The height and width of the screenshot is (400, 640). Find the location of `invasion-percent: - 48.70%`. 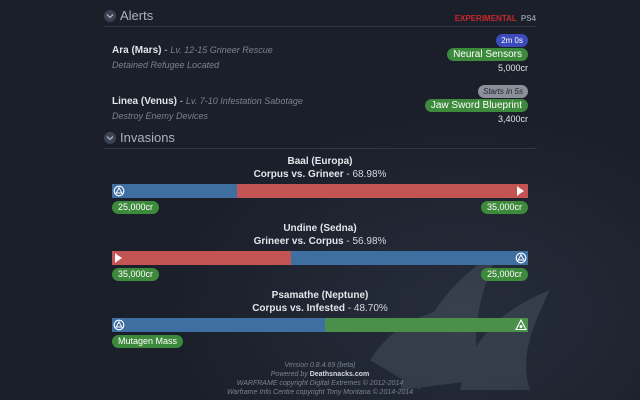

invasion-percent: - 48.70% is located at coordinates (367, 308).